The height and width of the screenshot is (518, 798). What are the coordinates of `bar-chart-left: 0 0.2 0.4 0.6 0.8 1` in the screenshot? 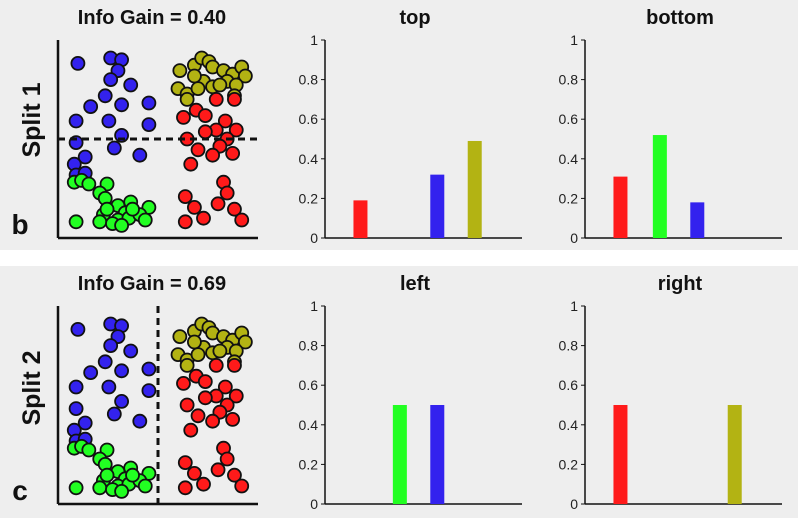 It's located at (410, 405).